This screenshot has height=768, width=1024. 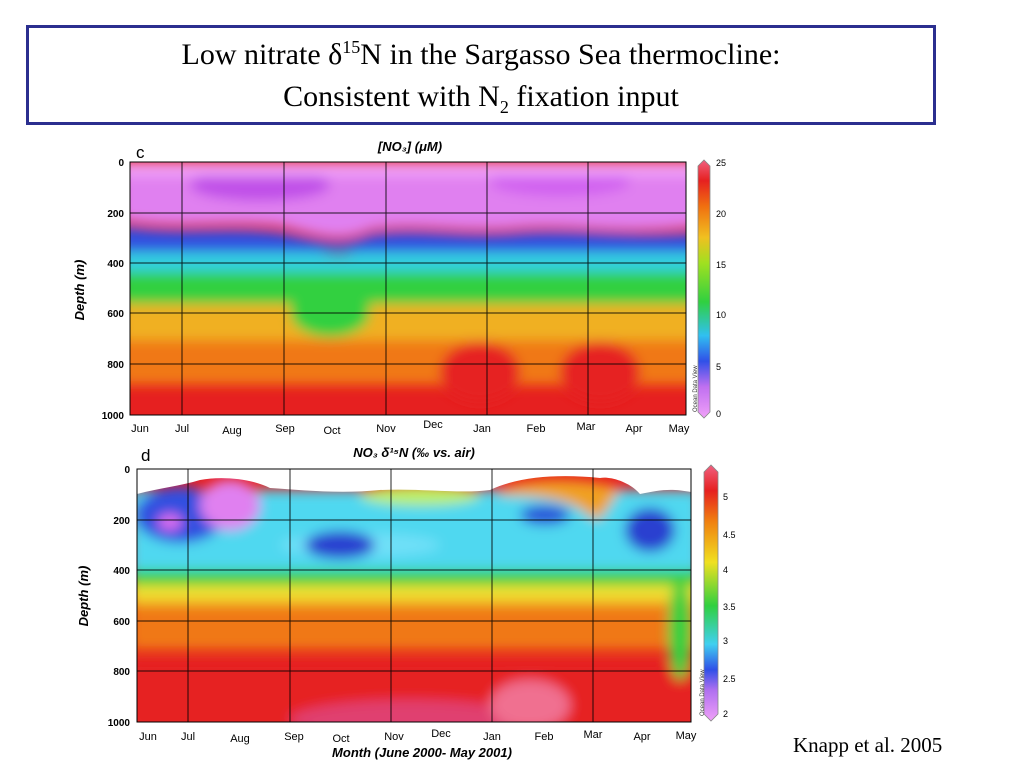 I want to click on colorbar-tick: 15, so click(x=721, y=265).